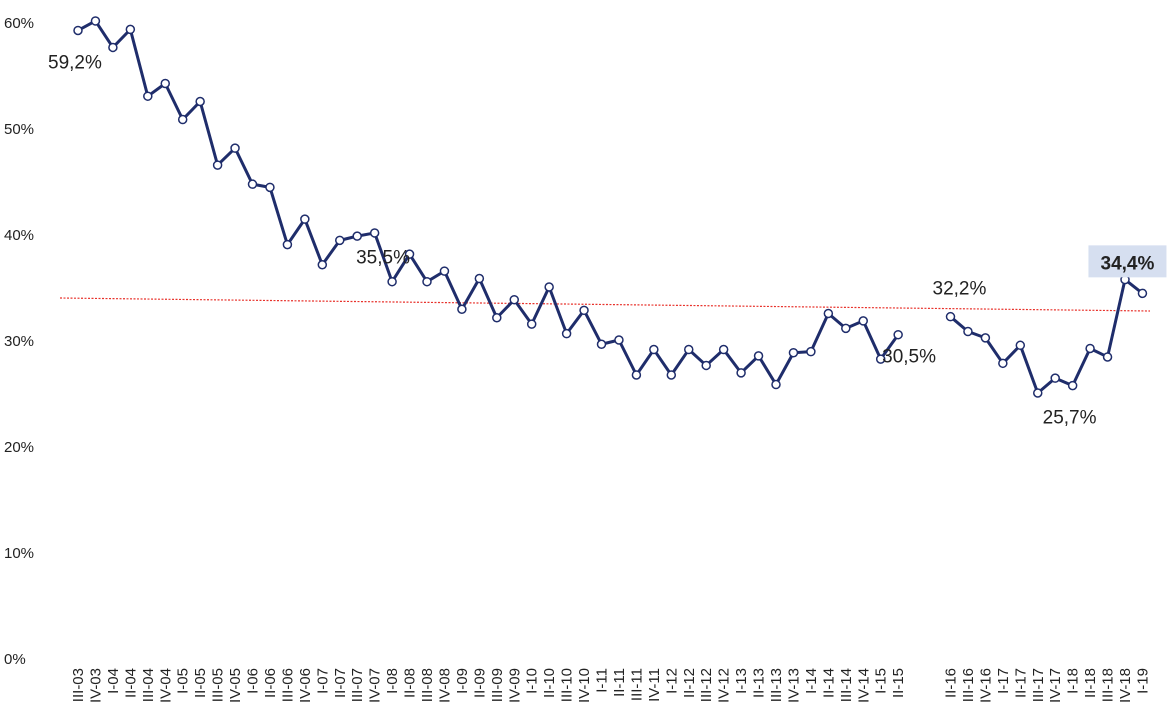 This screenshot has width=1167, height=715. I want to click on x-tick-label: IV-03, so click(95, 685).